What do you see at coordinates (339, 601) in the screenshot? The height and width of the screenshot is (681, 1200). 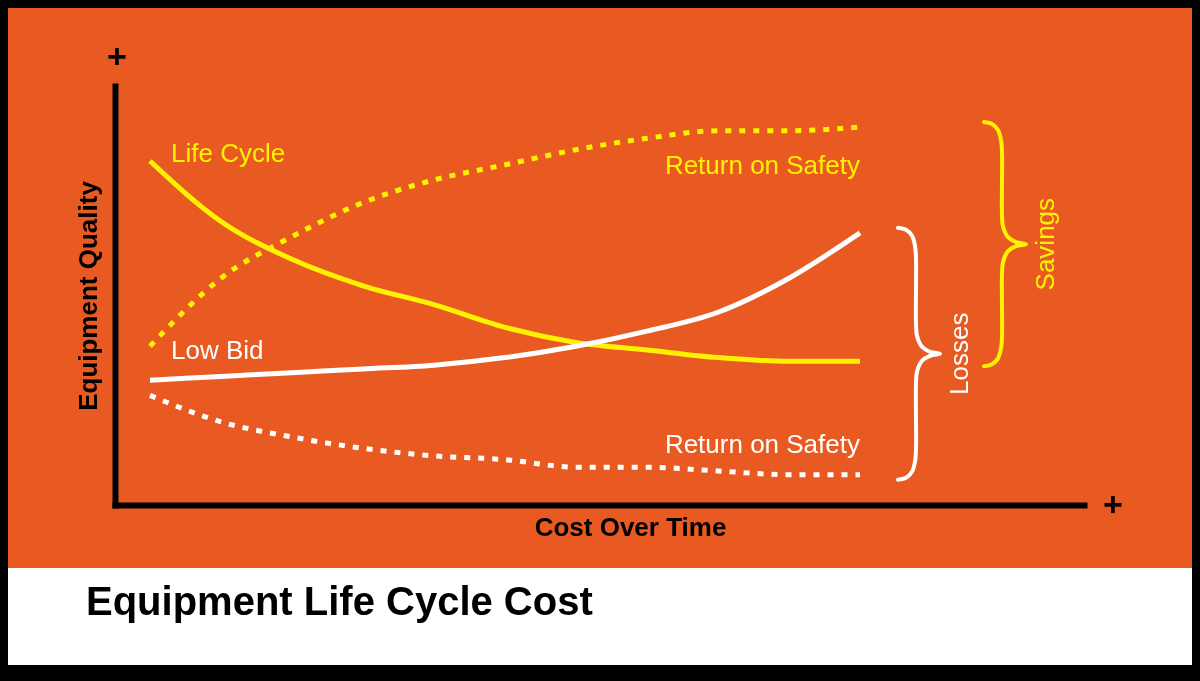 I see `text: Equipment Life Cycle Cost` at bounding box center [339, 601].